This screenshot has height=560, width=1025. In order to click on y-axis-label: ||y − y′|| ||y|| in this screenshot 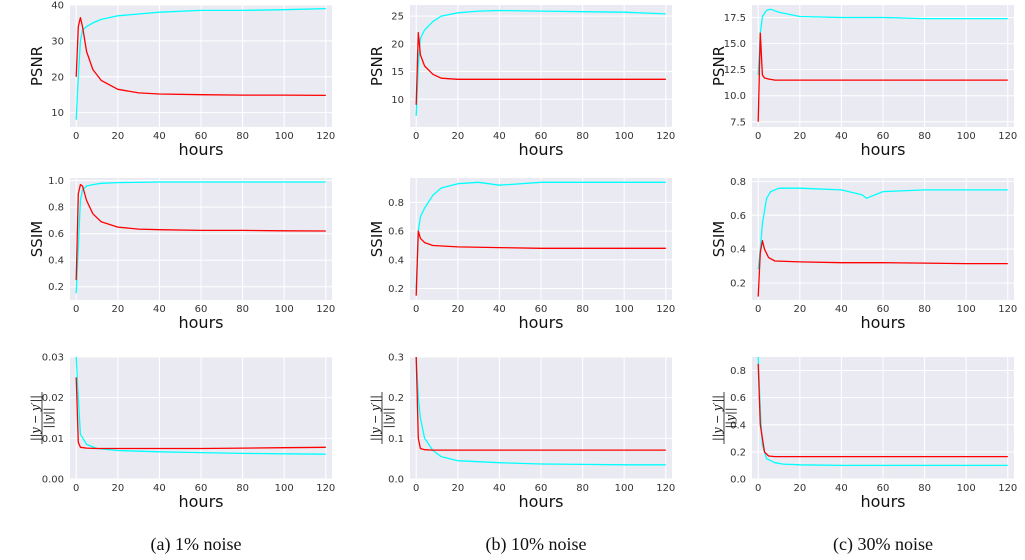, I will do `click(42, 418)`.